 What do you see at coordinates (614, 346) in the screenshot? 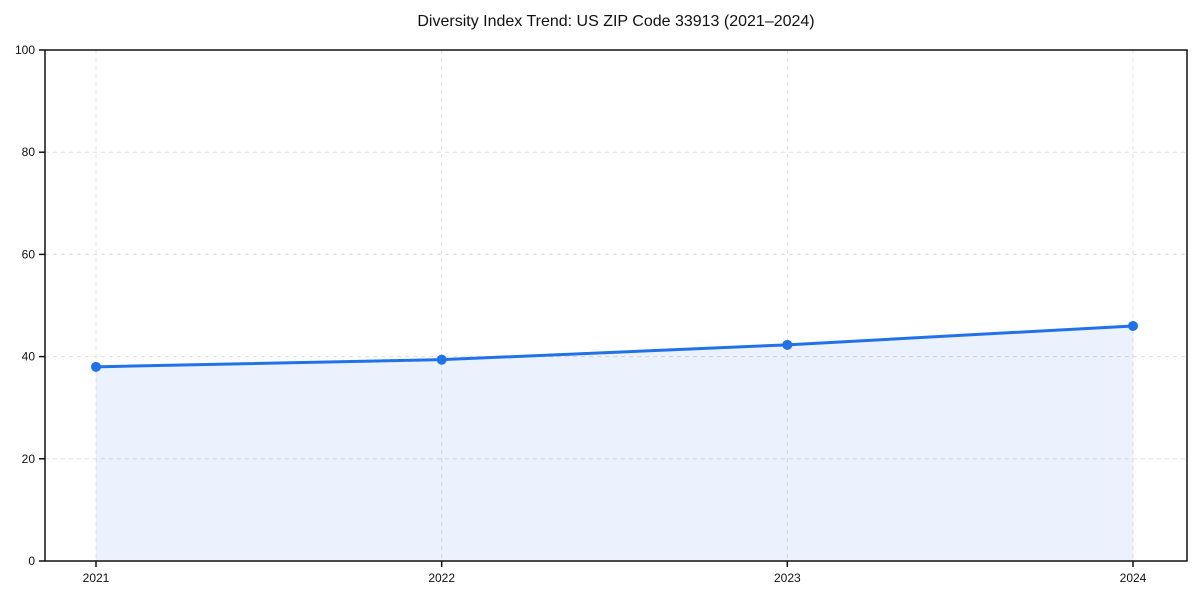
I see `trend-line` at bounding box center [614, 346].